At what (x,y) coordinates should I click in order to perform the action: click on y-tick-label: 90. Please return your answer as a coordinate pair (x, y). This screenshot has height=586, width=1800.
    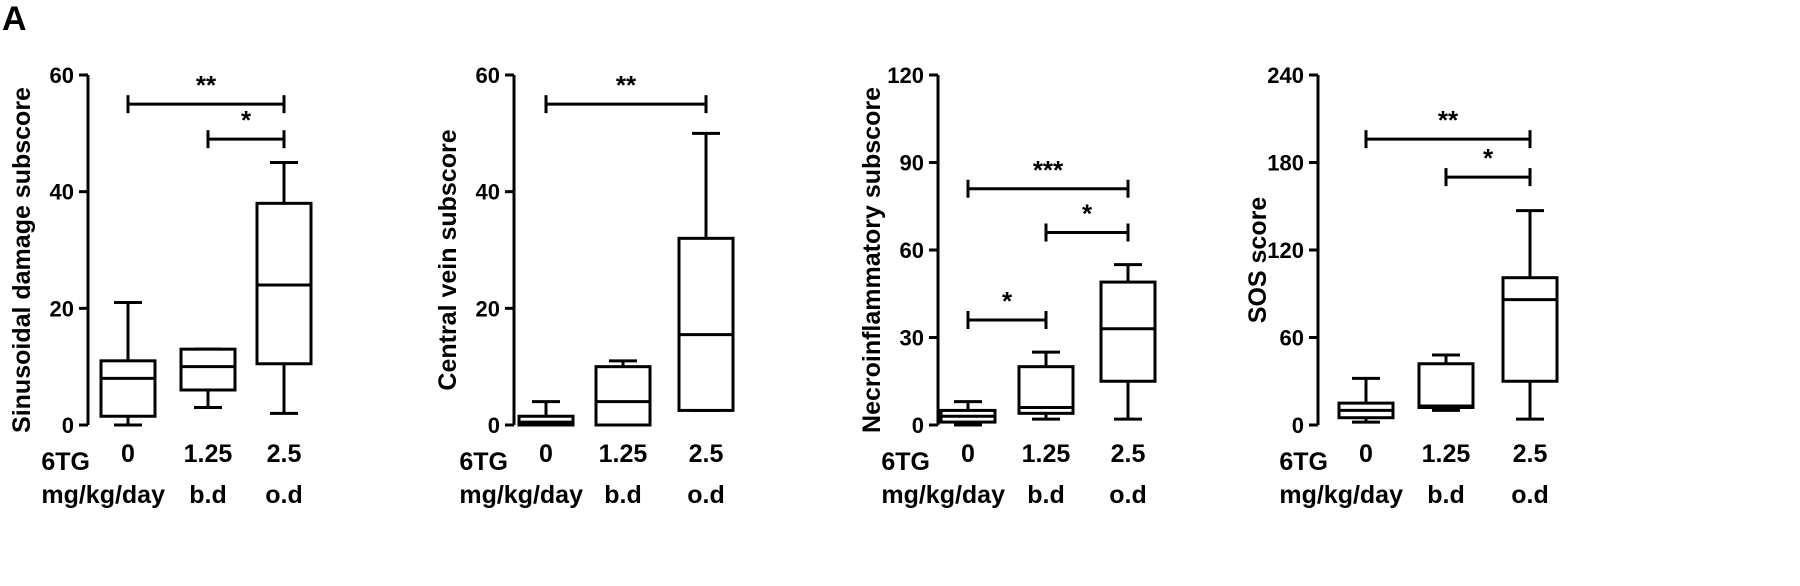
    Looking at the image, I should click on (912, 163).